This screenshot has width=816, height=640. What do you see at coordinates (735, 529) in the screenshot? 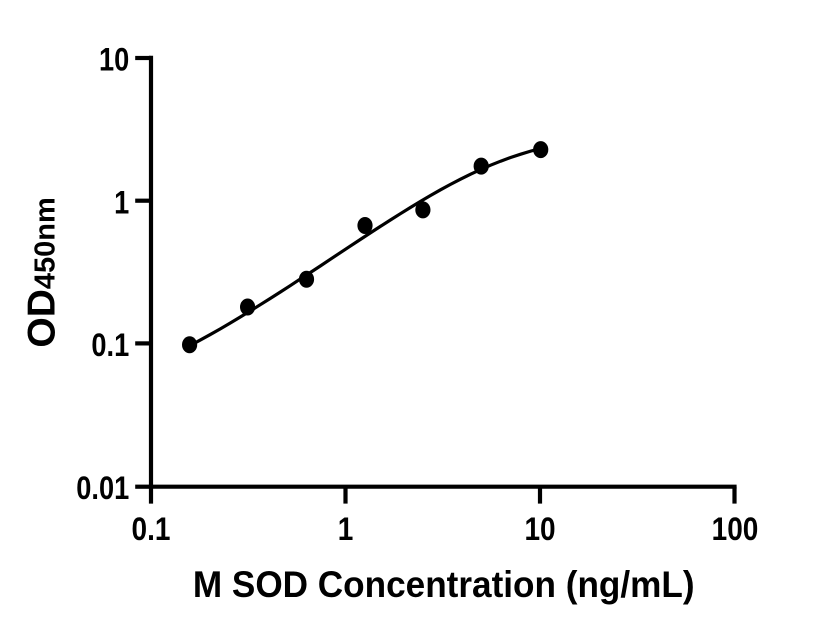
I see `svg-text: 100` at bounding box center [735, 529].